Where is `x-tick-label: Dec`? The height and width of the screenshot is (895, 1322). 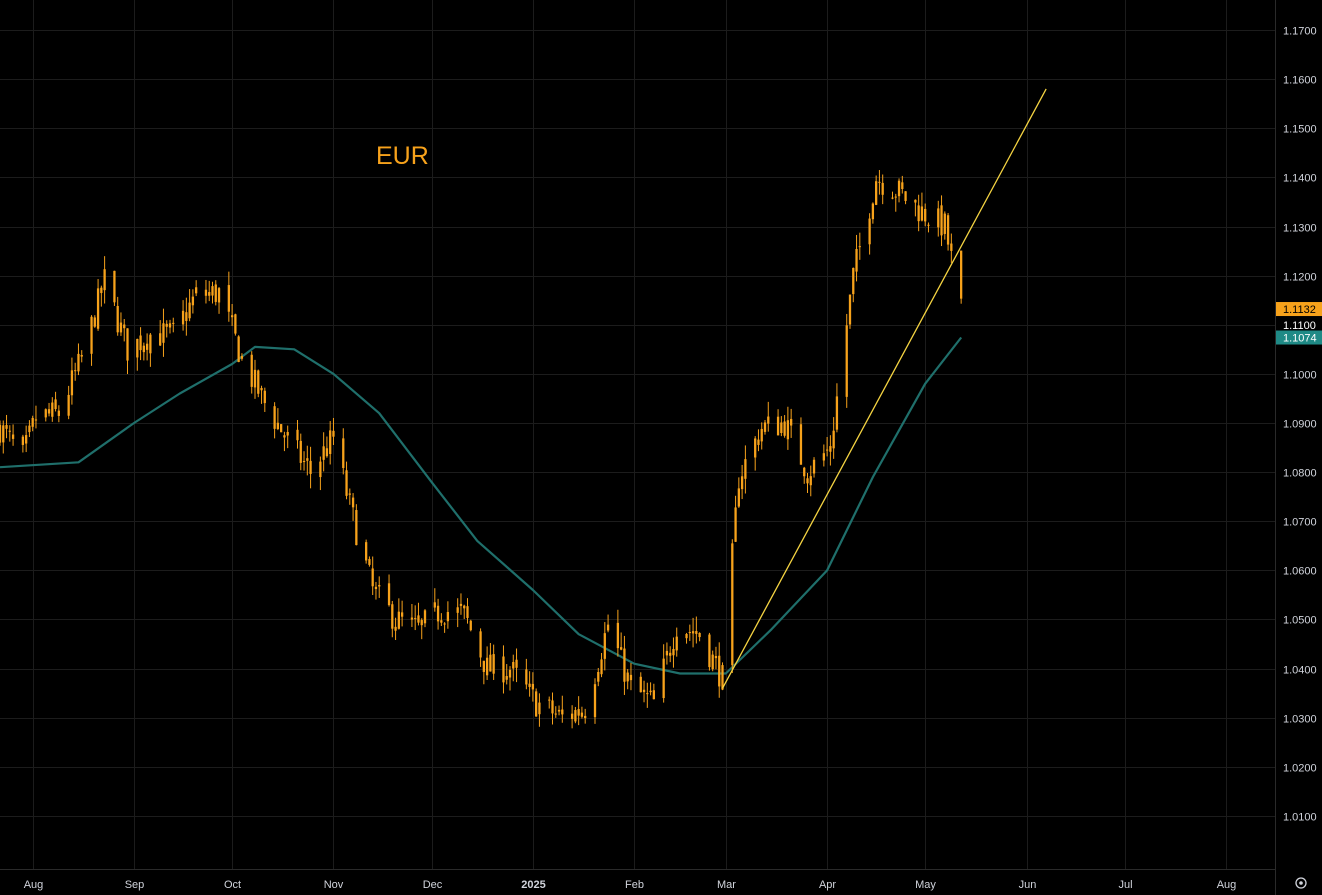 x-tick-label: Dec is located at coordinates (433, 885).